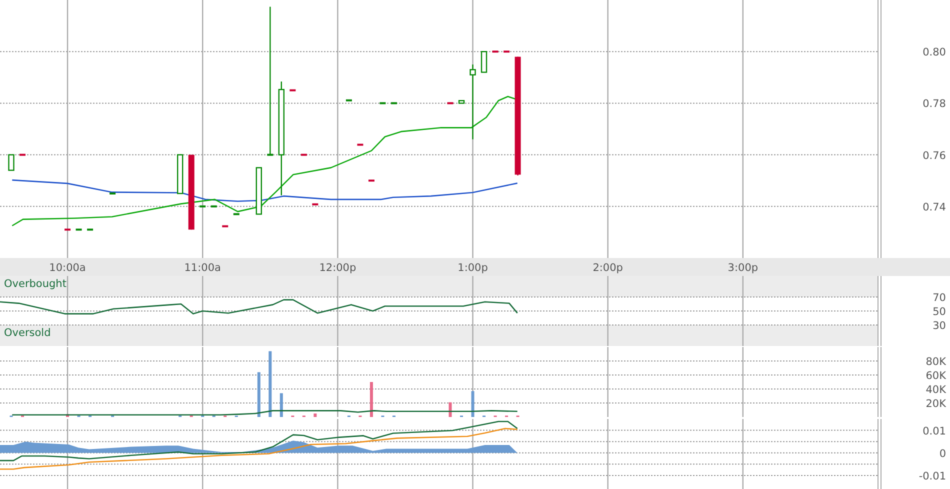 The width and height of the screenshot is (950, 489). I want to click on y-tick-label: 50, so click(939, 312).